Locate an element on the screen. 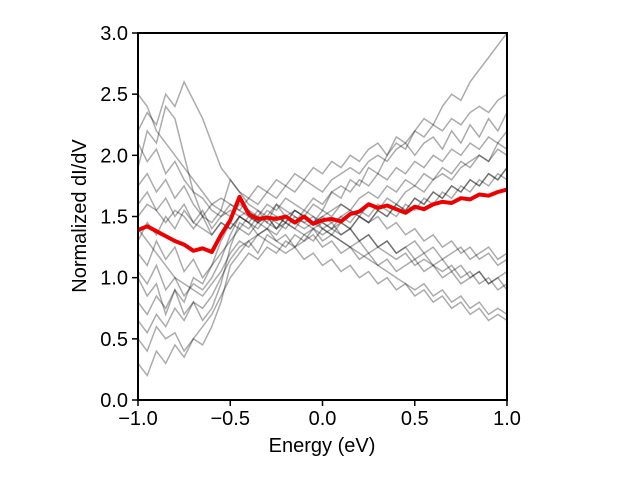 The image size is (640, 485). y-axis: 0.0 0.5 1.0 1.5 2.0 2.5 3.0 is located at coordinates (119, 217).